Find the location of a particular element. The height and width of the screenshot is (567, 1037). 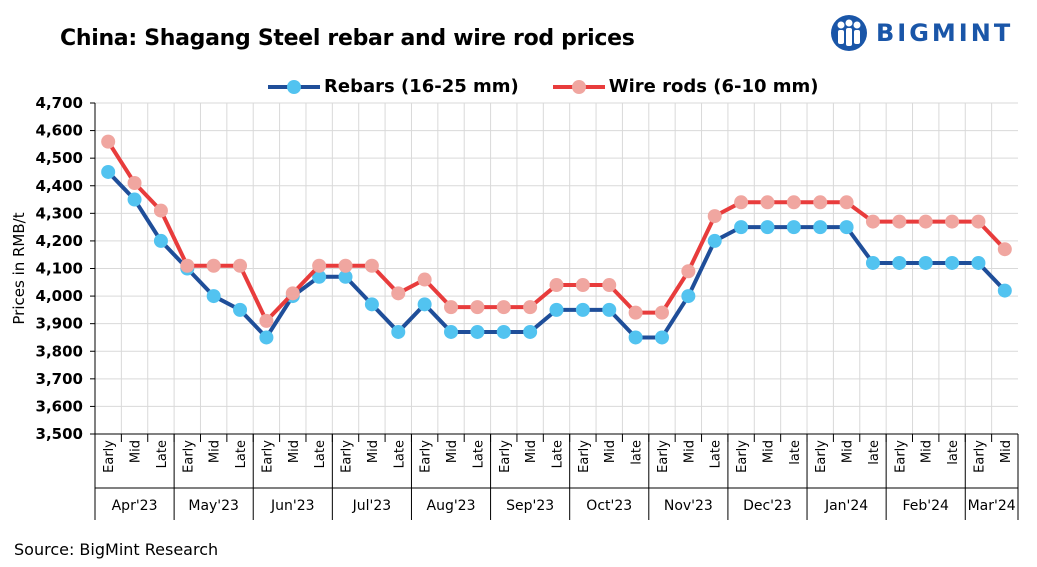

y-tick-label: 4,500 is located at coordinates (59, 158).